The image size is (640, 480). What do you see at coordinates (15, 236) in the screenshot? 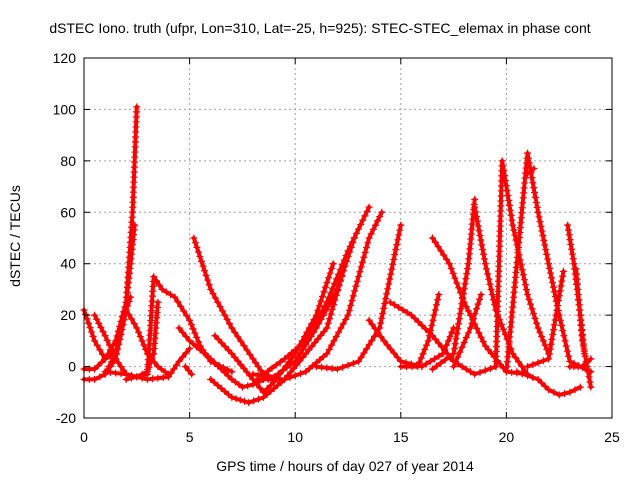
I see `y-axis-label: dSTEC / TECUs` at bounding box center [15, 236].